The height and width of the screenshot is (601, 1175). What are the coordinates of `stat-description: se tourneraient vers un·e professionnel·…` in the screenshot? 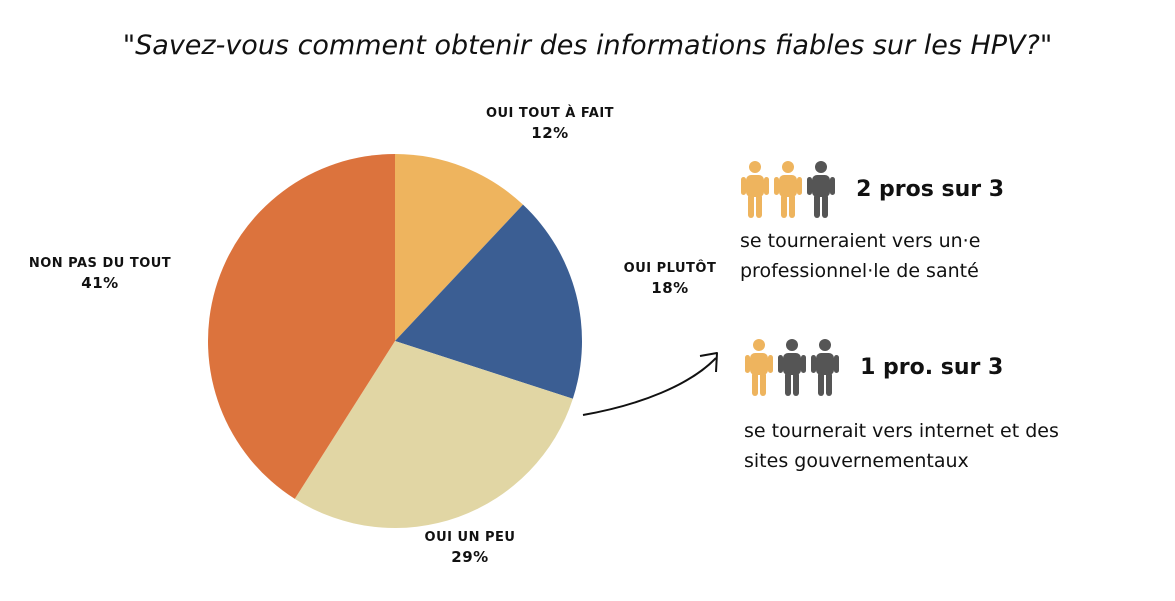 It's located at (872, 256).